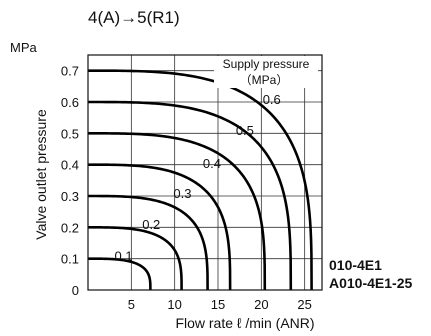  What do you see at coordinates (355, 265) in the screenshot?
I see `model-number-1: 010-4E1` at bounding box center [355, 265].